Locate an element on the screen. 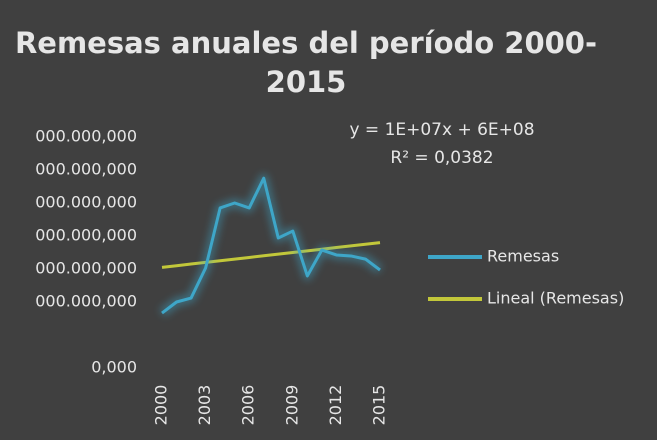  chart-title: 2015 is located at coordinates (306, 82).